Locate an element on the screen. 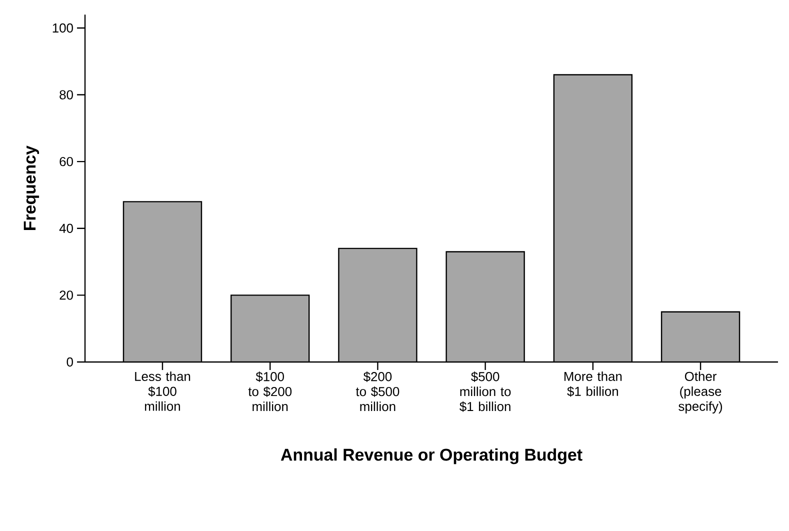 The width and height of the screenshot is (789, 531). y-tick-label: 80 is located at coordinates (66, 95).